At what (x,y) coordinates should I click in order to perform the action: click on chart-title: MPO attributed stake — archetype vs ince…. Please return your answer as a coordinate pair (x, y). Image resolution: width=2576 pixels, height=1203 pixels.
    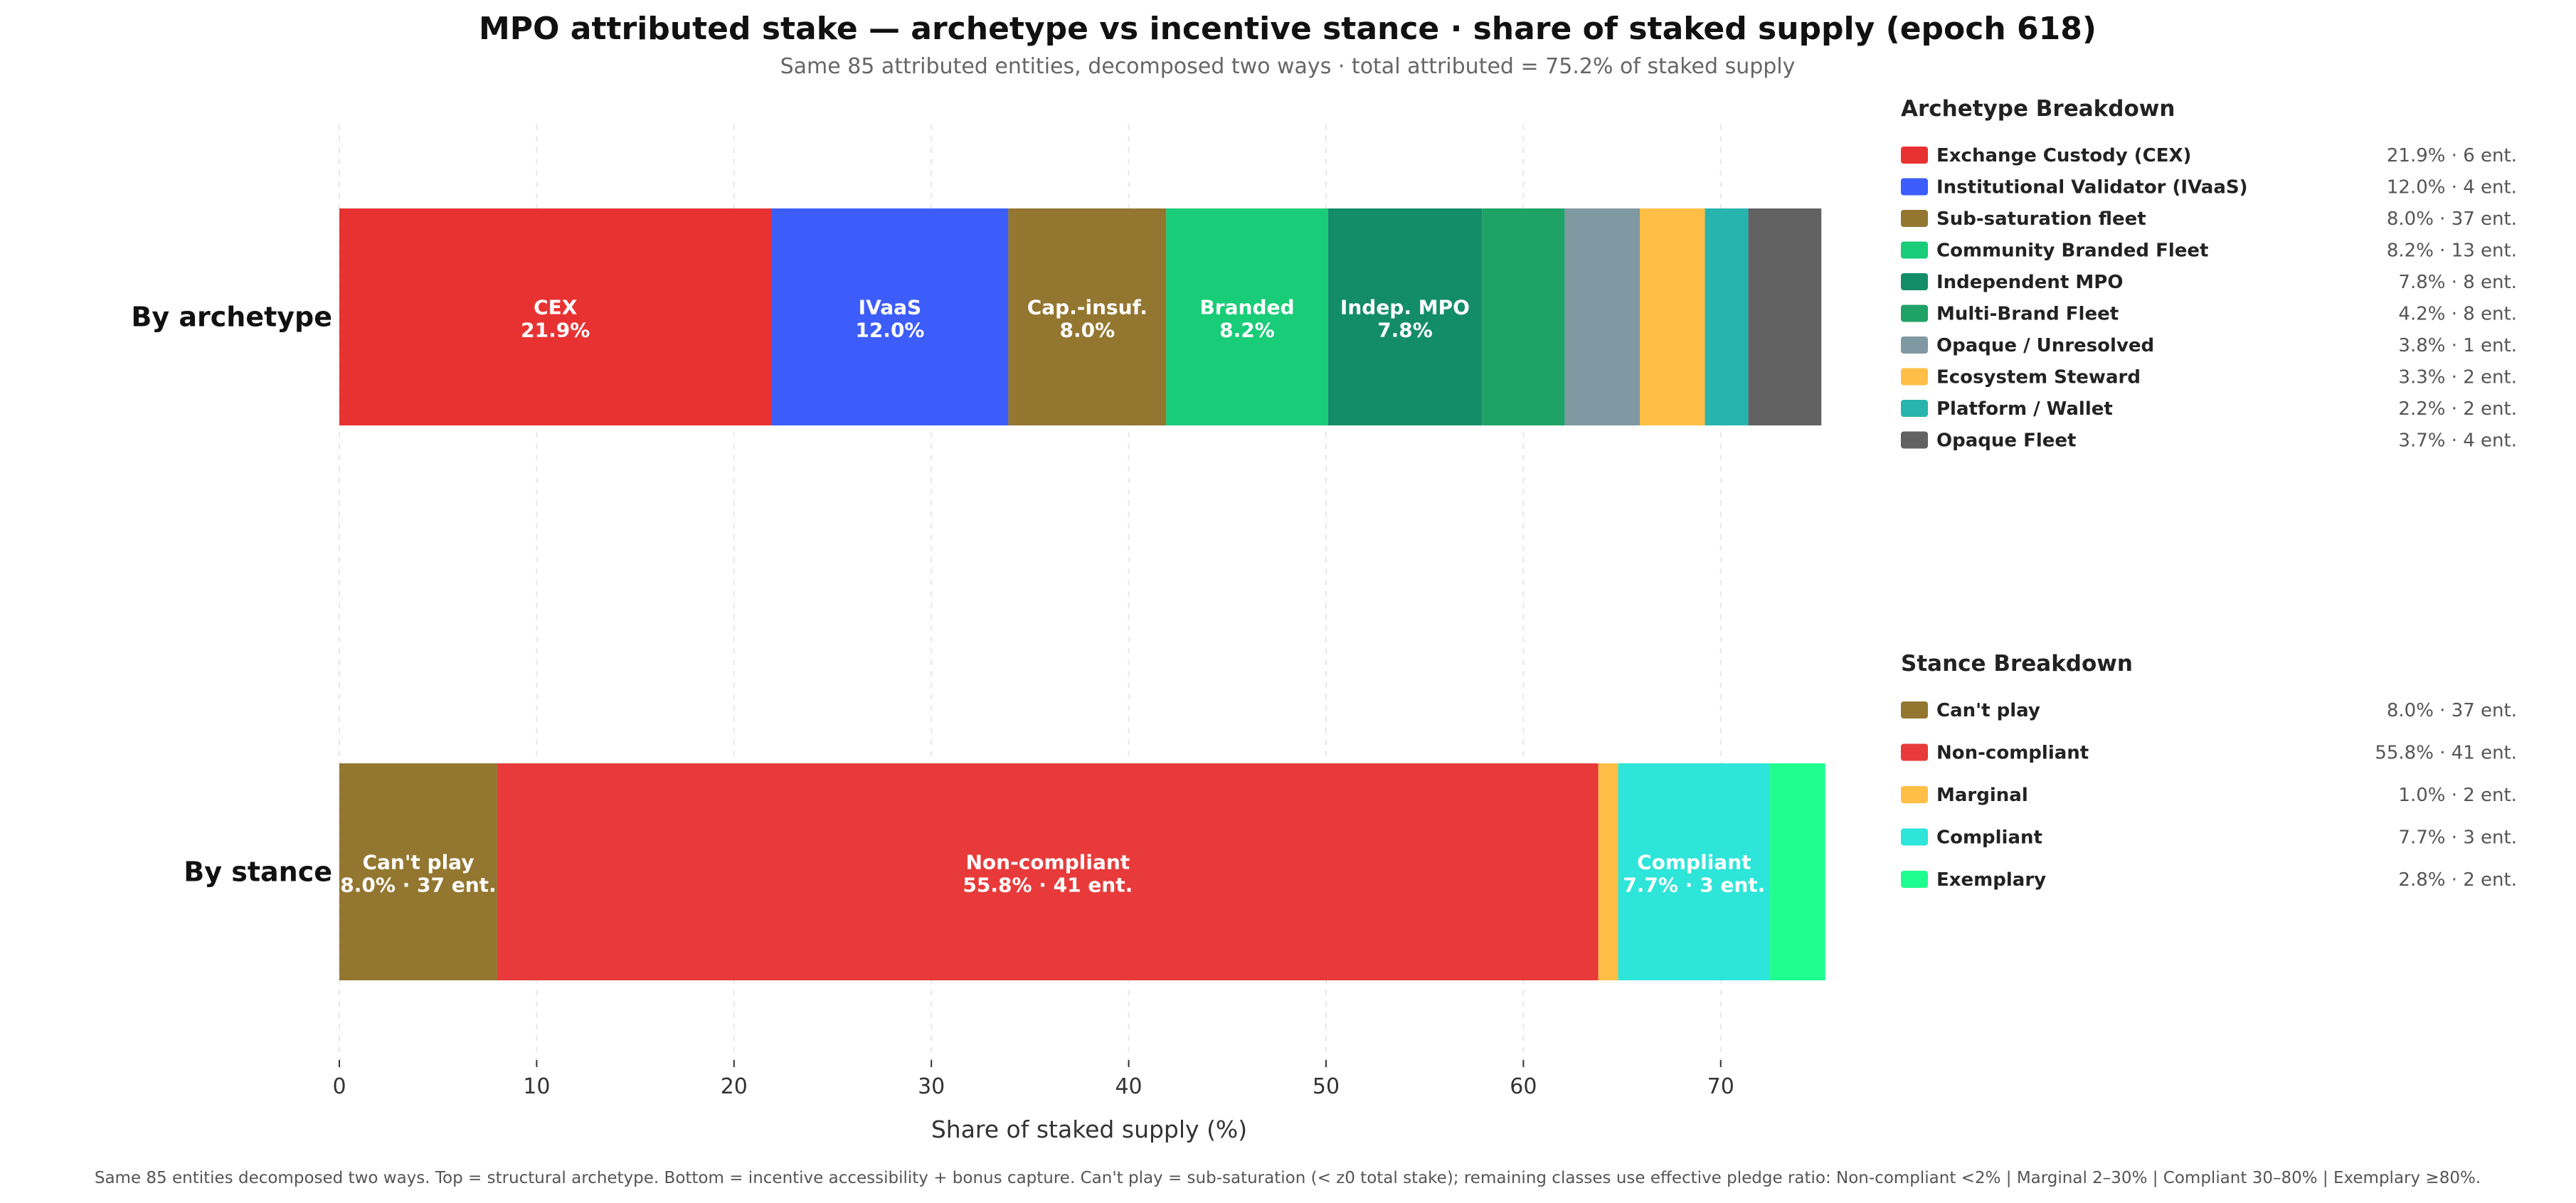
    Looking at the image, I should click on (1288, 29).